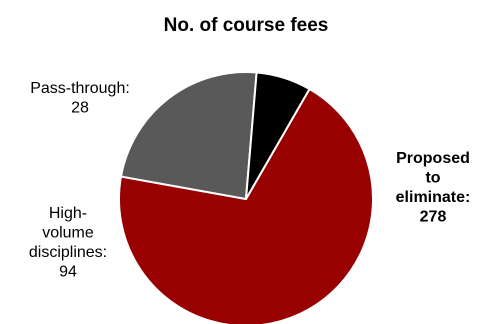 The width and height of the screenshot is (484, 324). What do you see at coordinates (80, 98) in the screenshot?
I see `slice-label-3: Pass-through: 28` at bounding box center [80, 98].